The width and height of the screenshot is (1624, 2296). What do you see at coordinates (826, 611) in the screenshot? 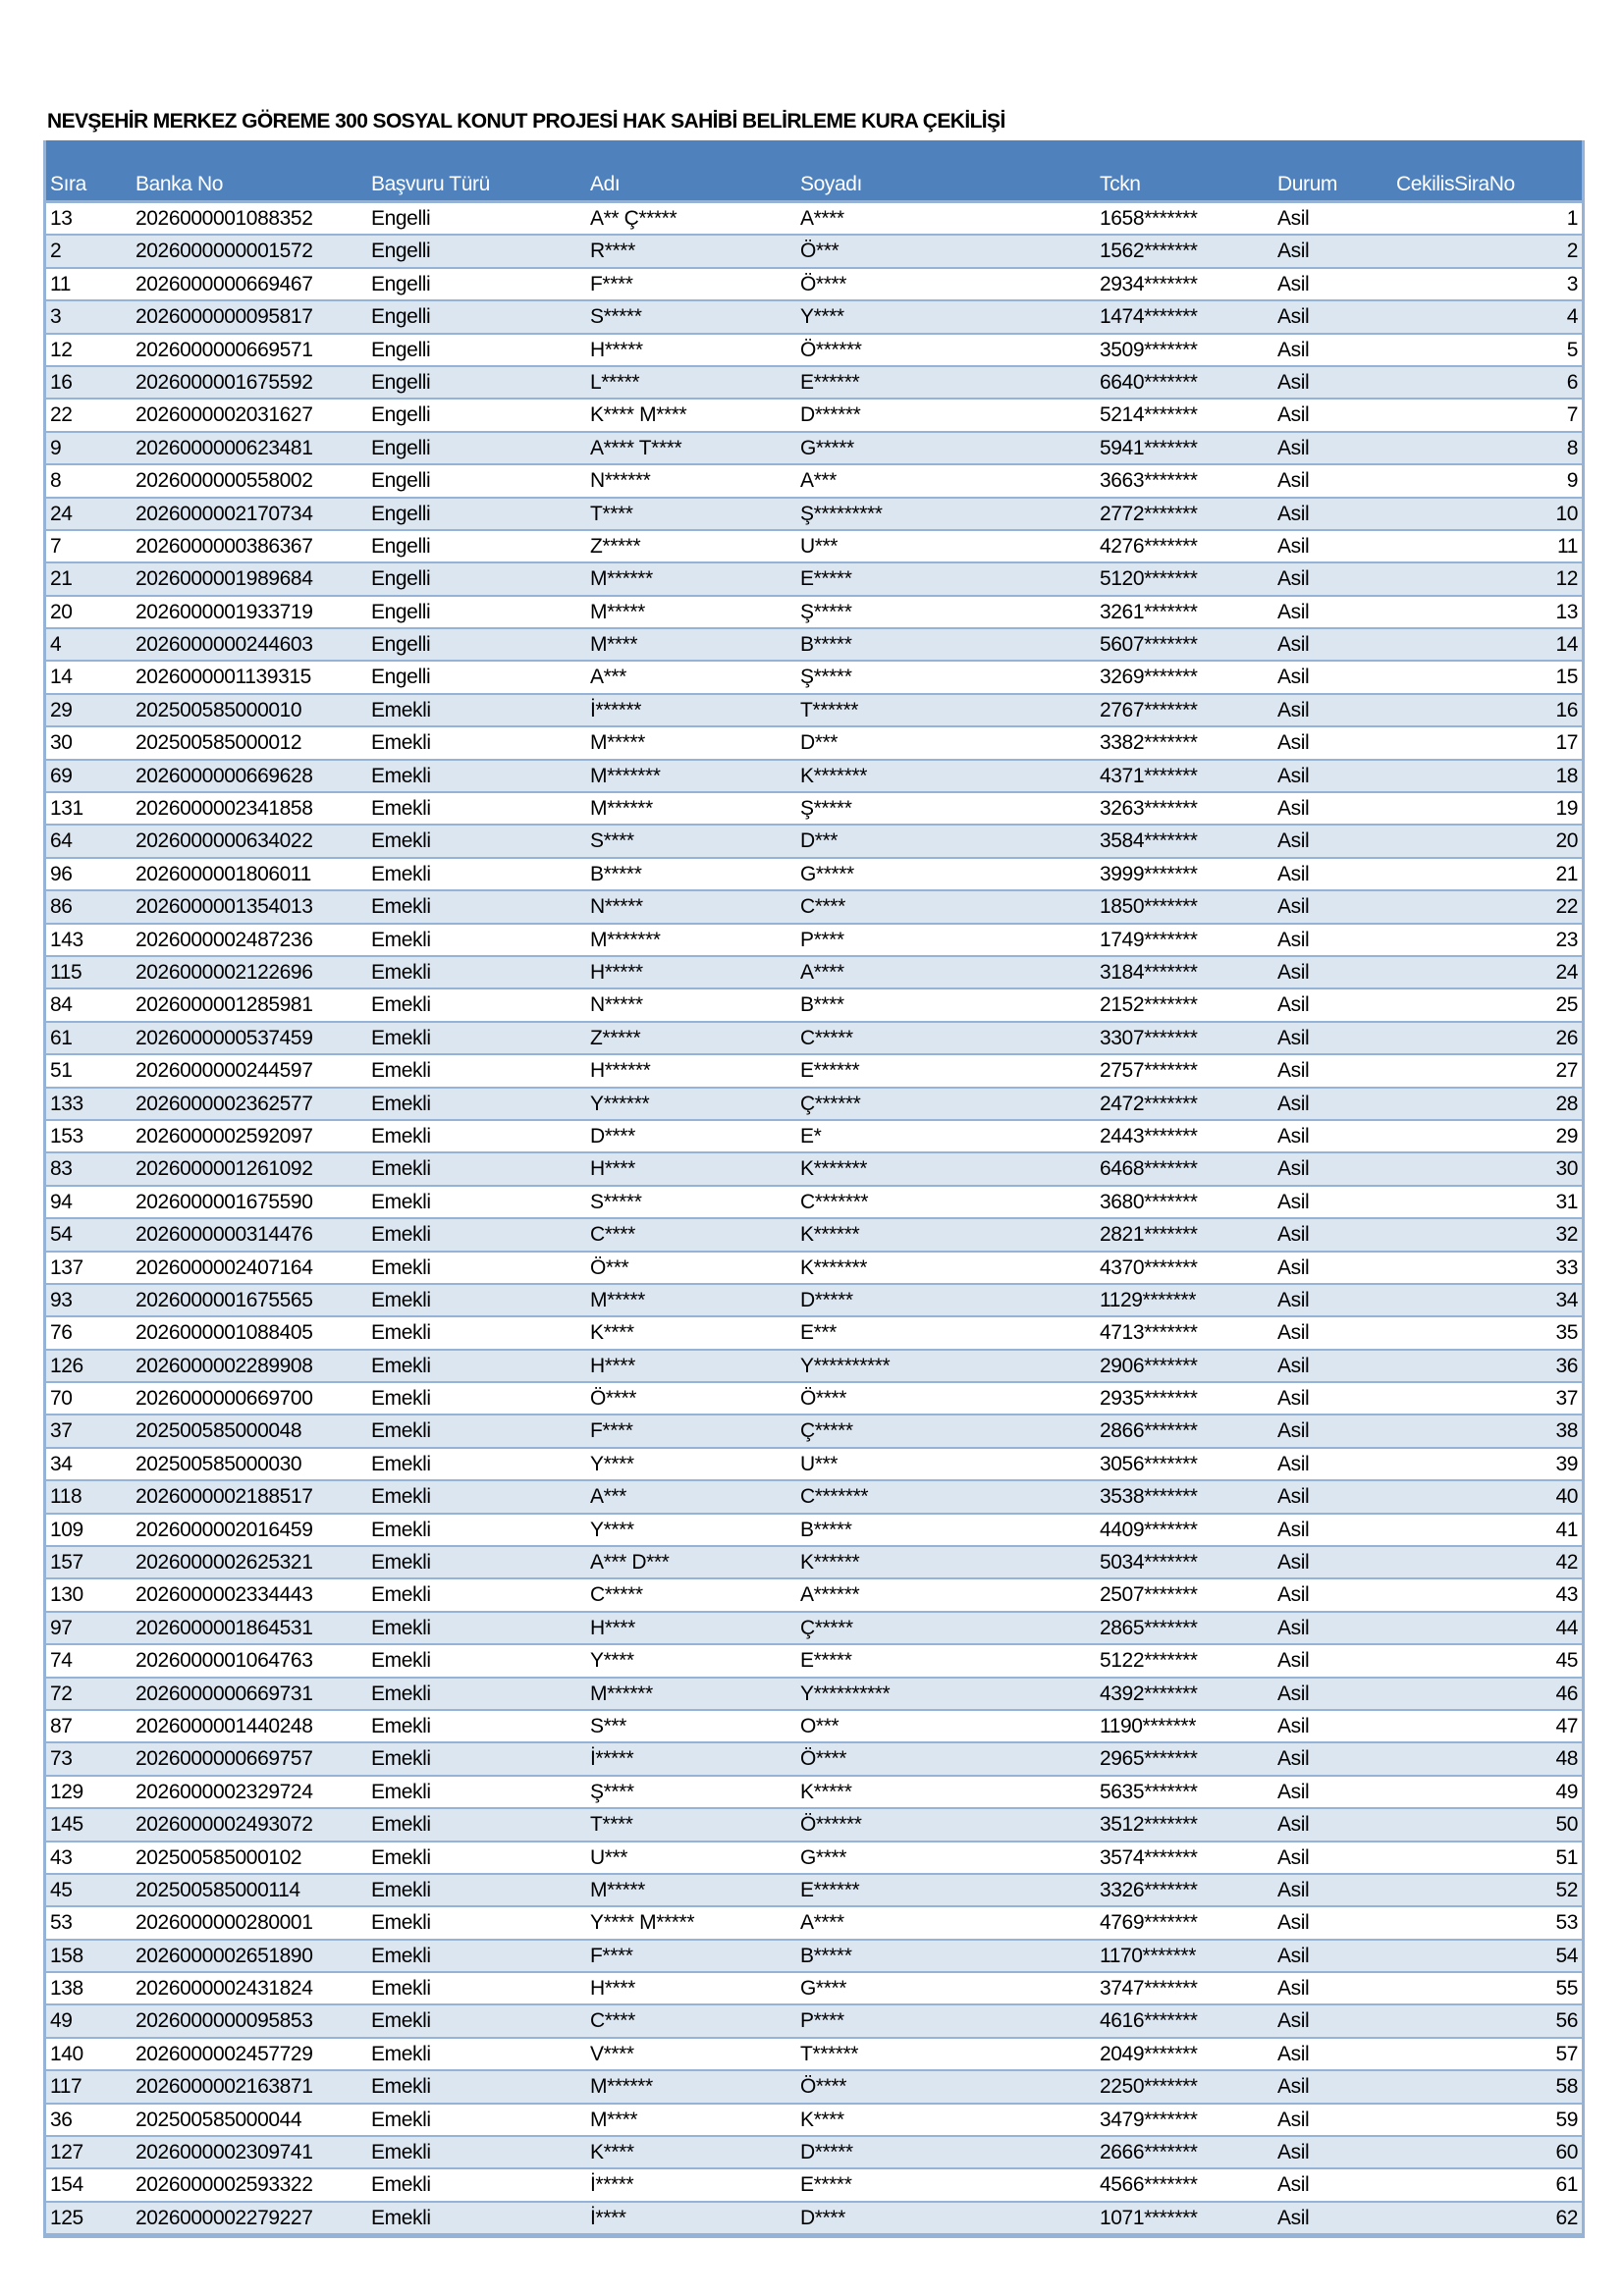
I see `cell-soyadi: Ş*****` at bounding box center [826, 611].